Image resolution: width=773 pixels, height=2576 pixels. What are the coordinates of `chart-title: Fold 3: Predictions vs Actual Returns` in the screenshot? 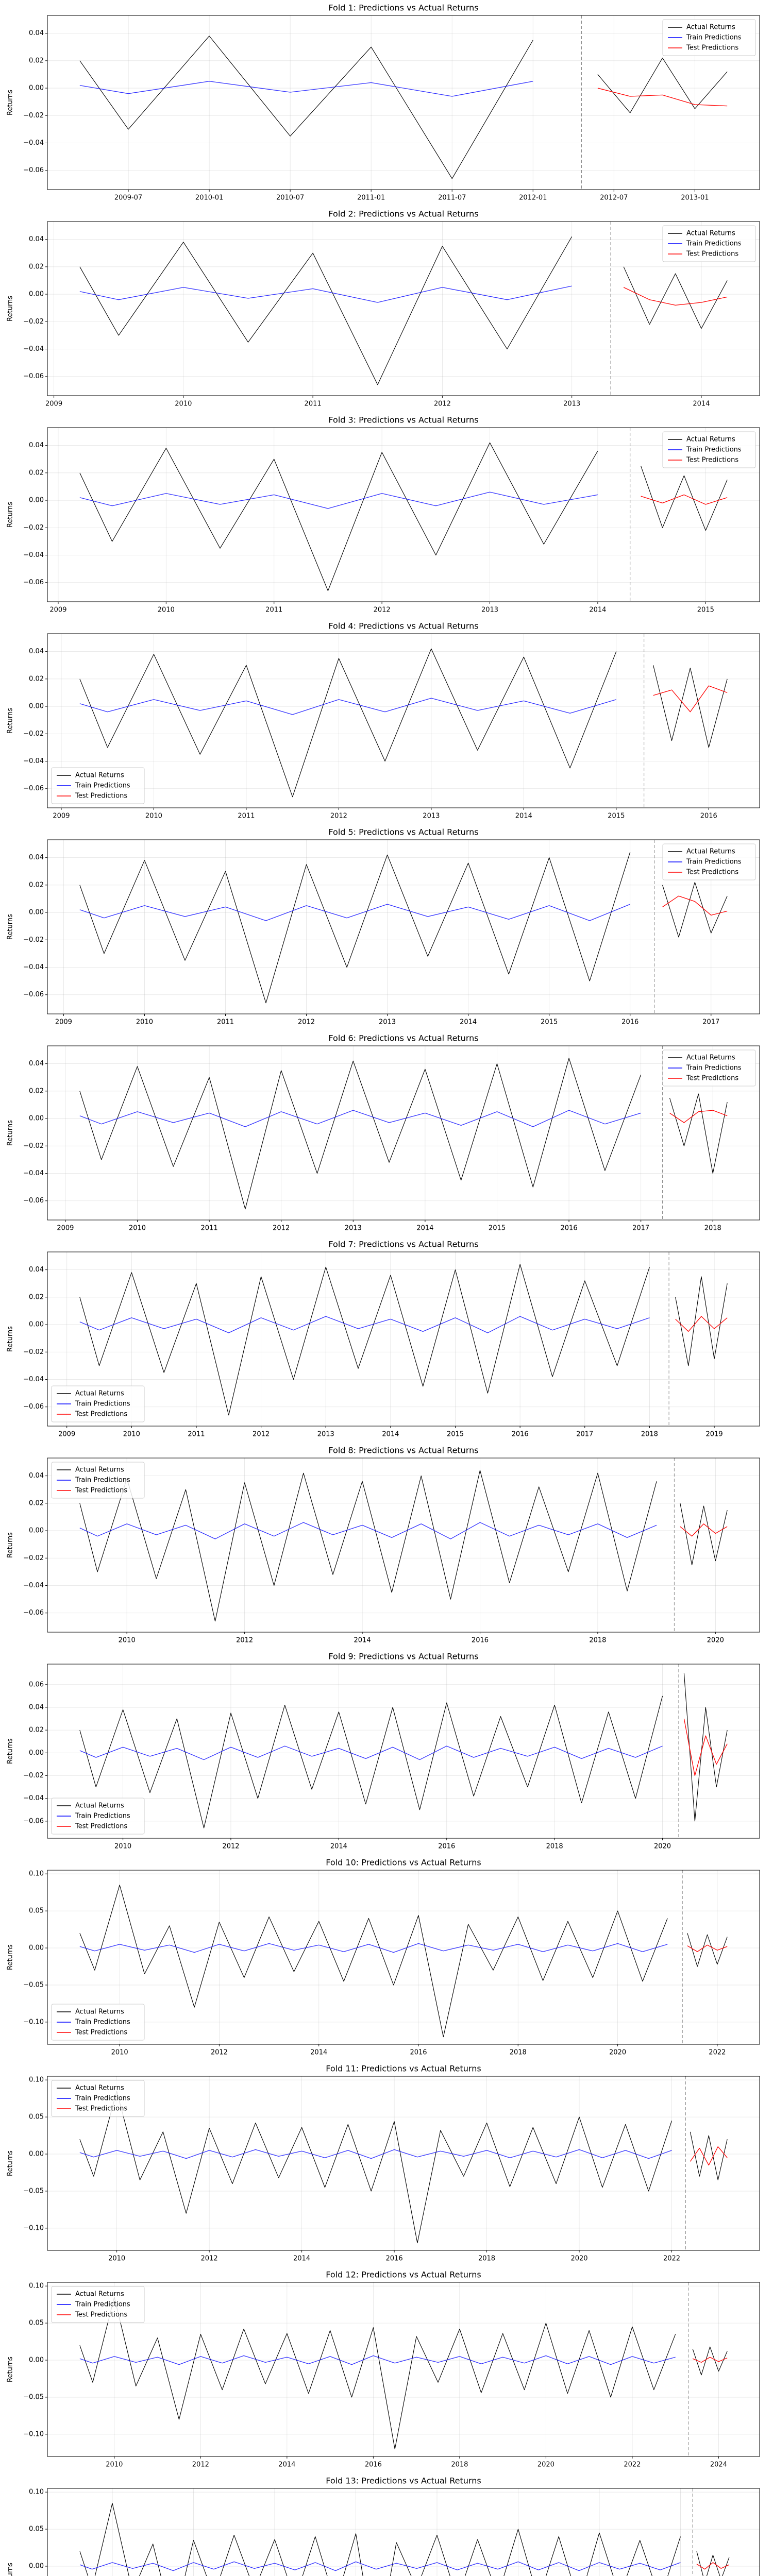 It's located at (403, 420).